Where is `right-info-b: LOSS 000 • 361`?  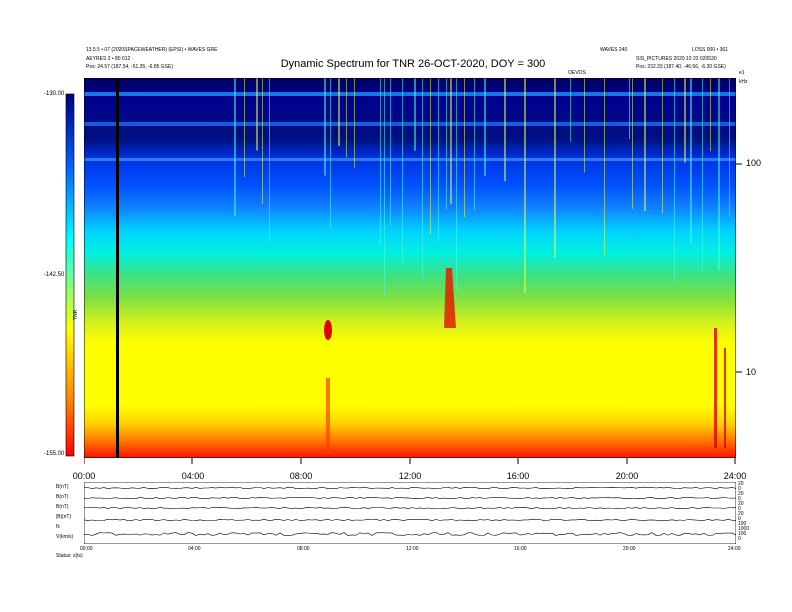
right-info-b: LOSS 000 • 361 is located at coordinates (710, 50).